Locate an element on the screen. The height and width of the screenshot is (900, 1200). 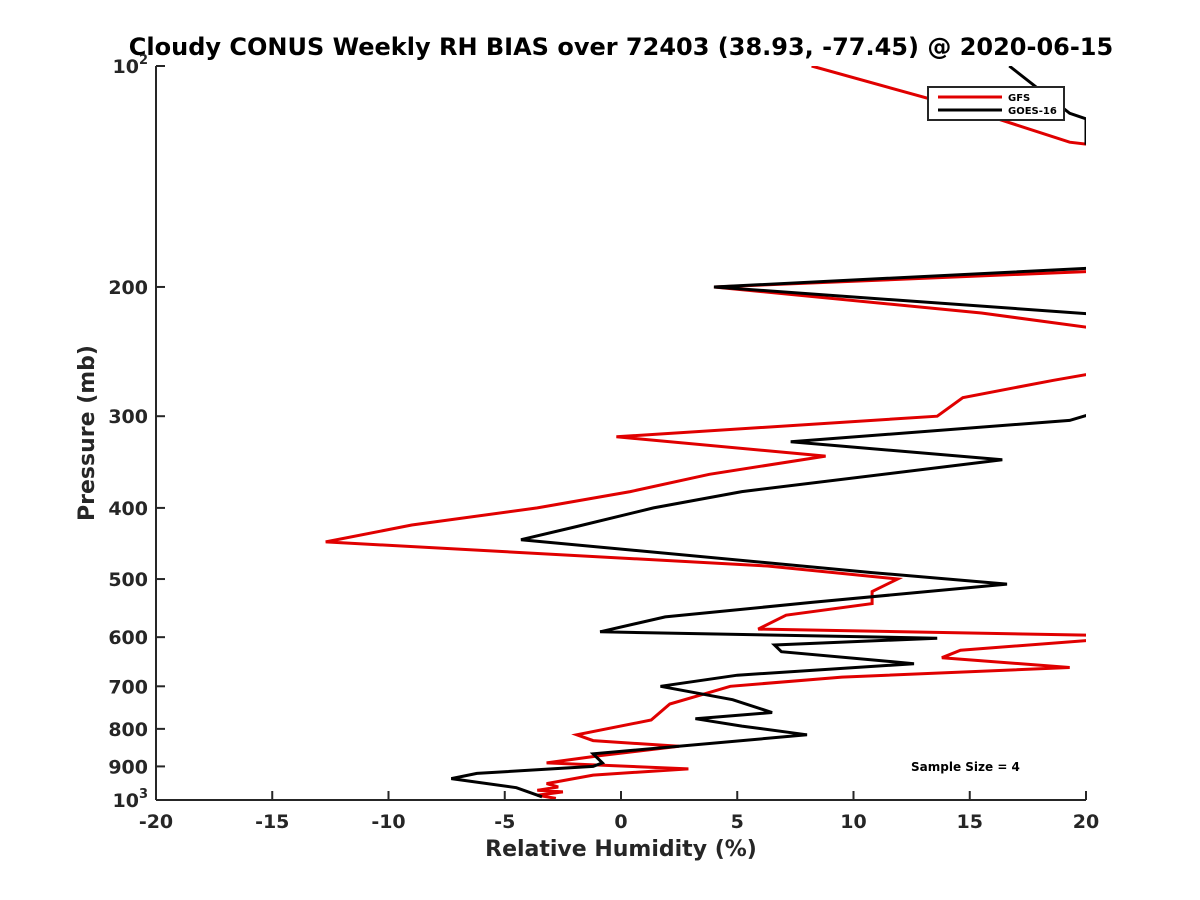
y-tick-label: 800 is located at coordinates (128, 730).